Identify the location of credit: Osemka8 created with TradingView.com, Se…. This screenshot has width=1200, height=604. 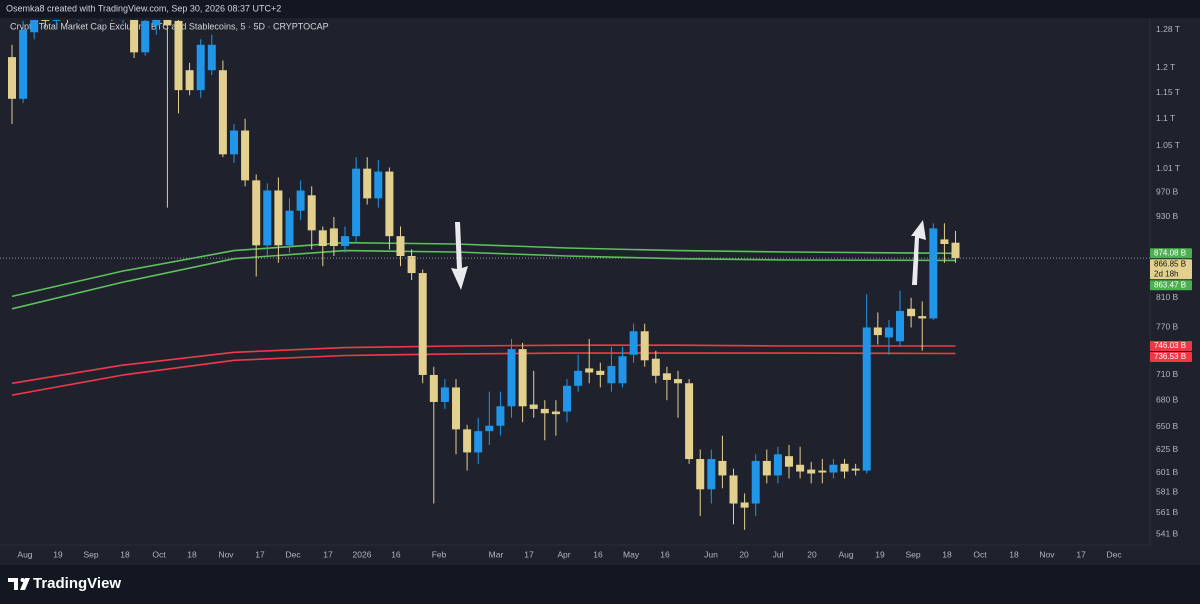
(143, 8).